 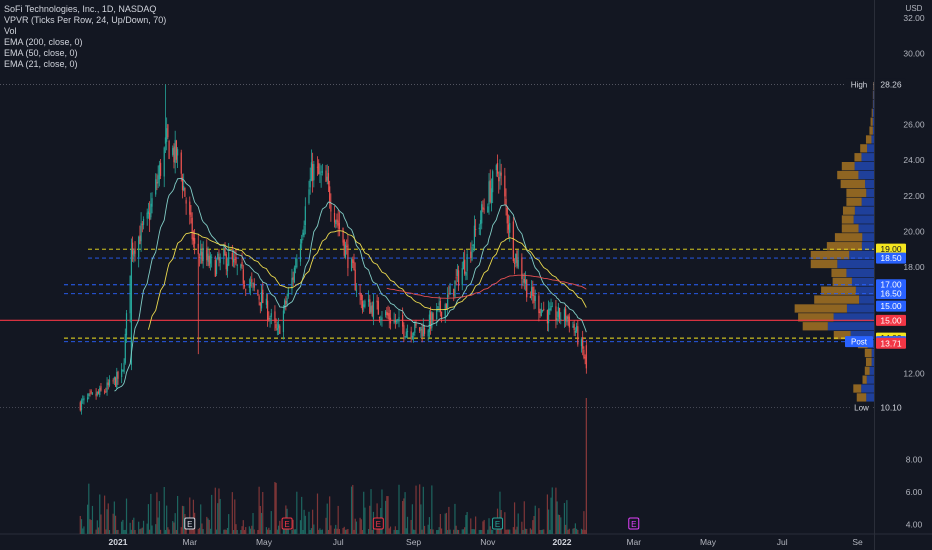 What do you see at coordinates (85, 20) in the screenshot?
I see `legend-indicator-vpvr: VPVR (Ticks Per Row, 24, Up/Down, 70)` at bounding box center [85, 20].